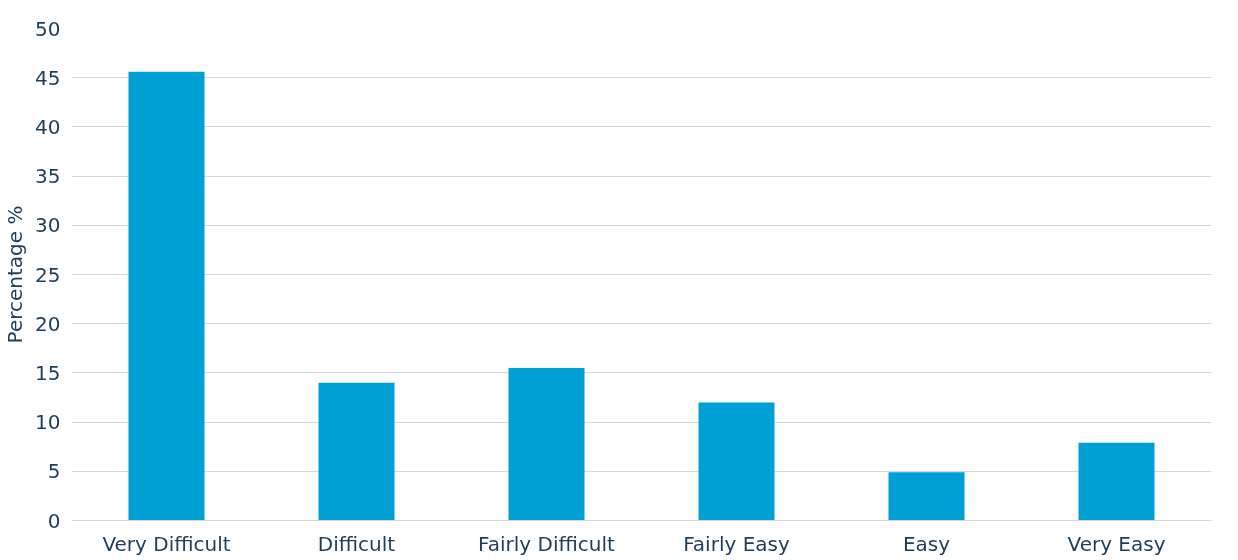 This screenshot has height=560, width=1238. What do you see at coordinates (48, 176) in the screenshot?
I see `y-tick-label: 35` at bounding box center [48, 176].